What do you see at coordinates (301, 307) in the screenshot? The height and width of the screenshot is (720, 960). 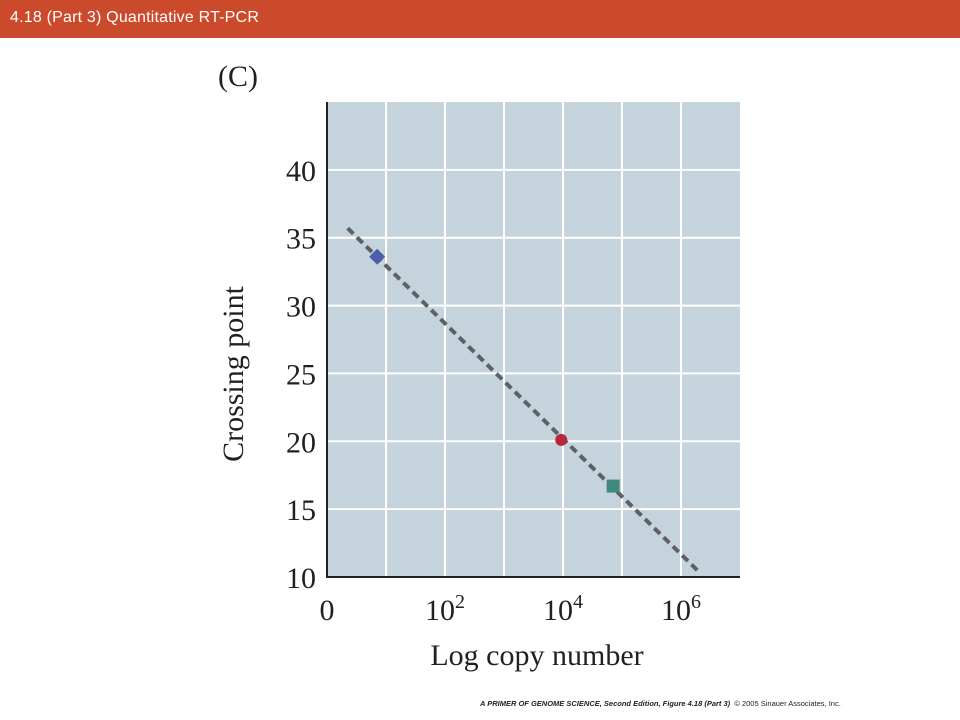 I see `y-tick-label: 30` at bounding box center [301, 307].